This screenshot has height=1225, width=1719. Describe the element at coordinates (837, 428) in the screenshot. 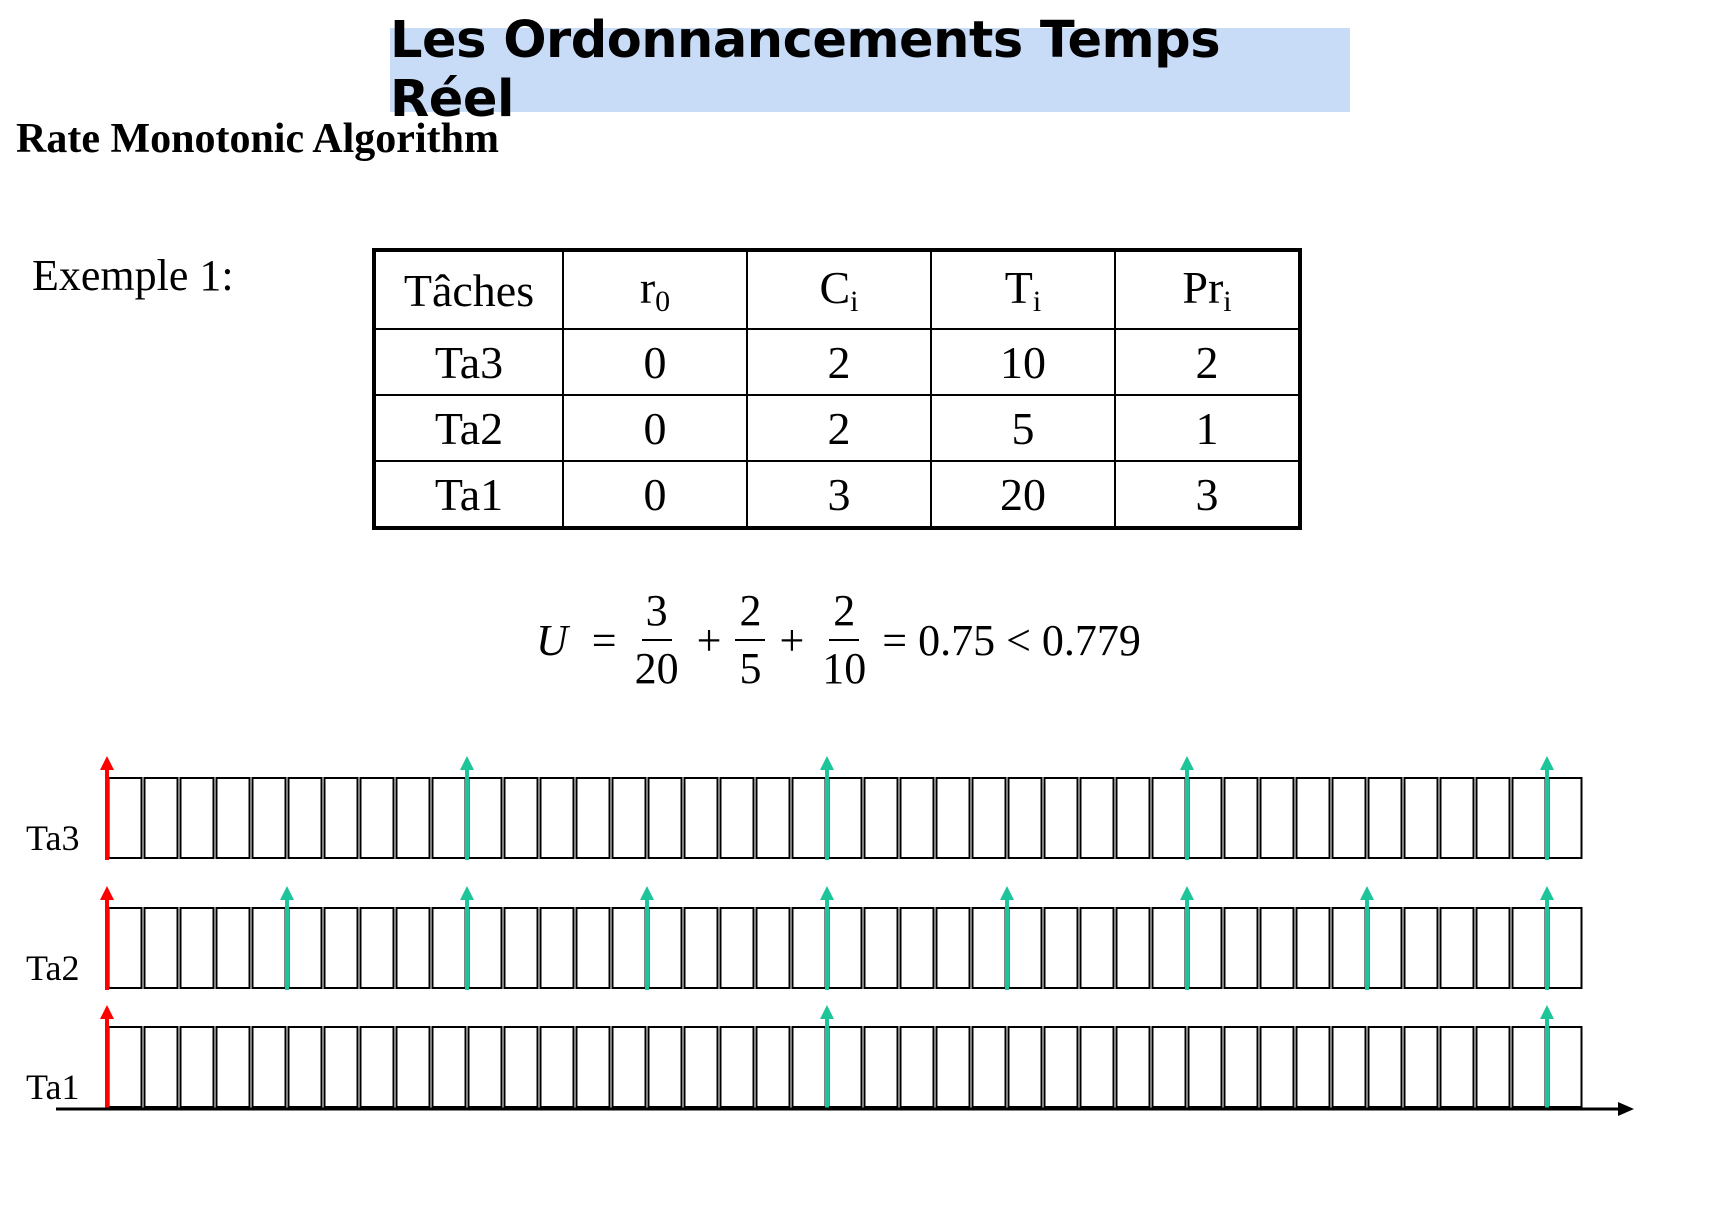

I see `table-row: Ta2 0 2 5 1` at that location.